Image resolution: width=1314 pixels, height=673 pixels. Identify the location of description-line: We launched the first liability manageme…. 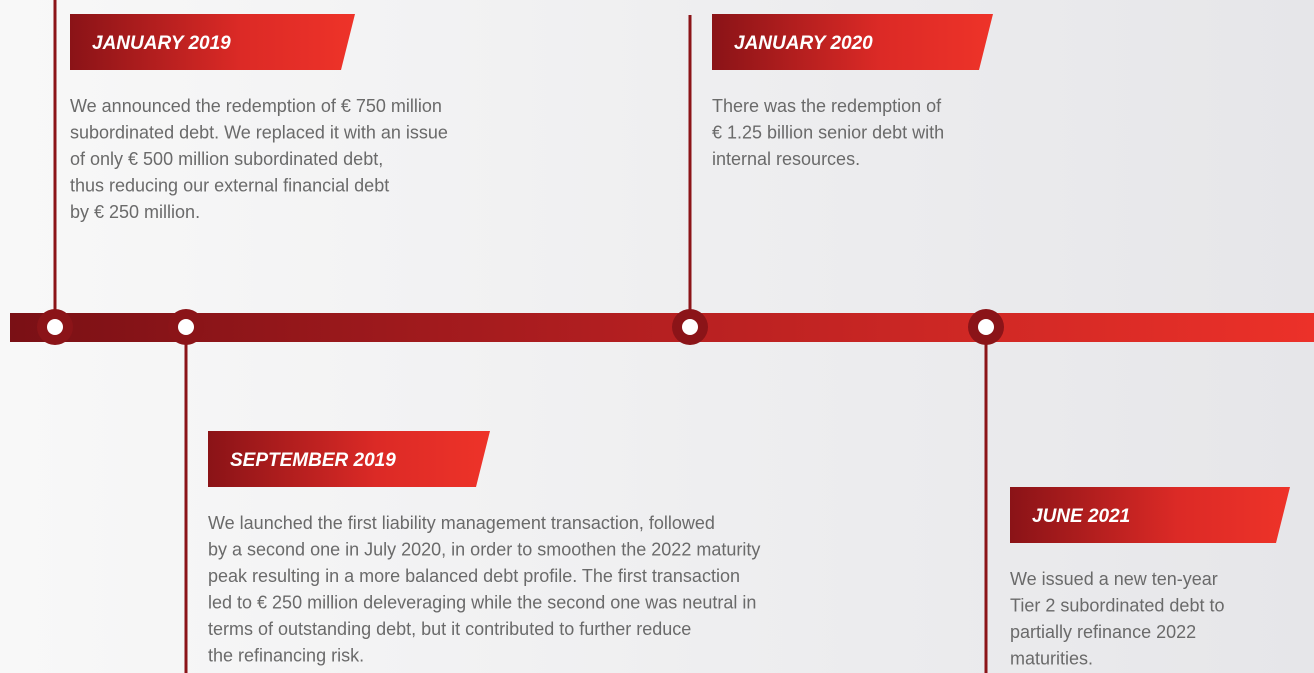
(461, 523).